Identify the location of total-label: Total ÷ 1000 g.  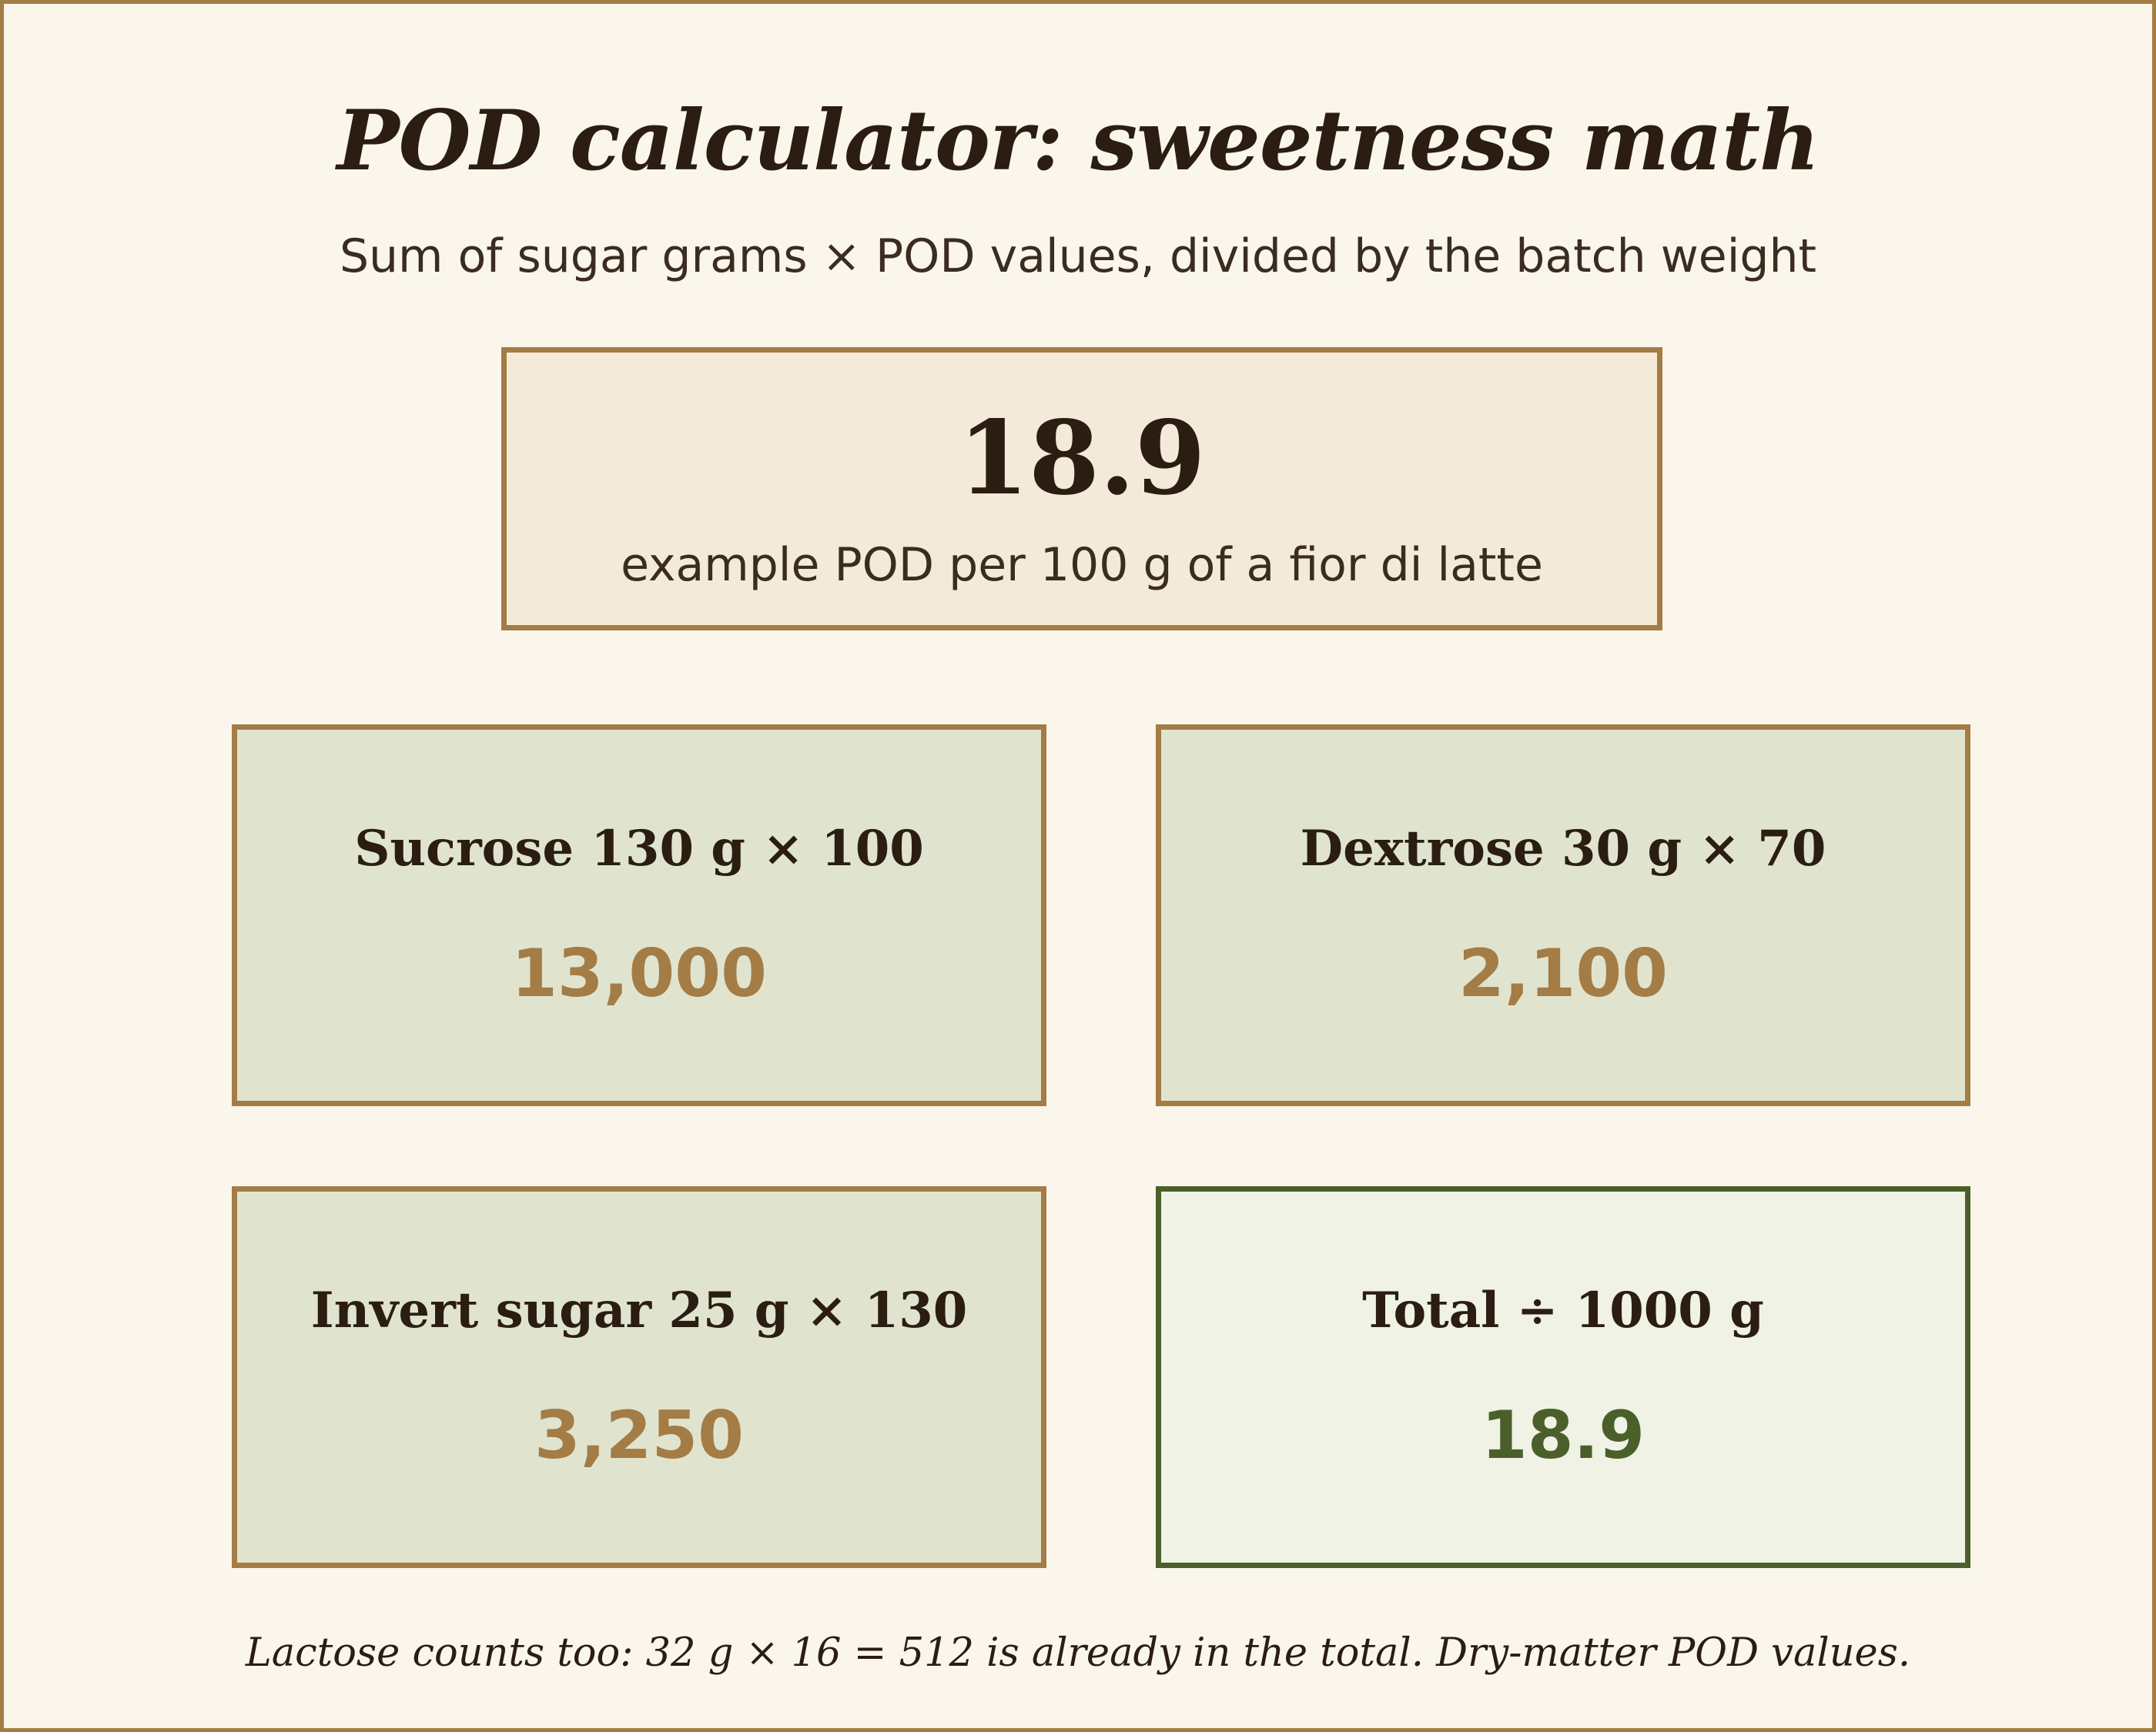
(1563, 1310).